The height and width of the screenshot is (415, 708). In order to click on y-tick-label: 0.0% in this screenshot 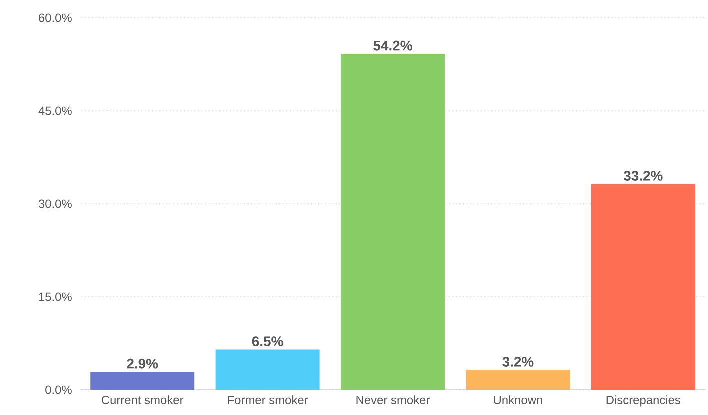, I will do `click(59, 390)`.